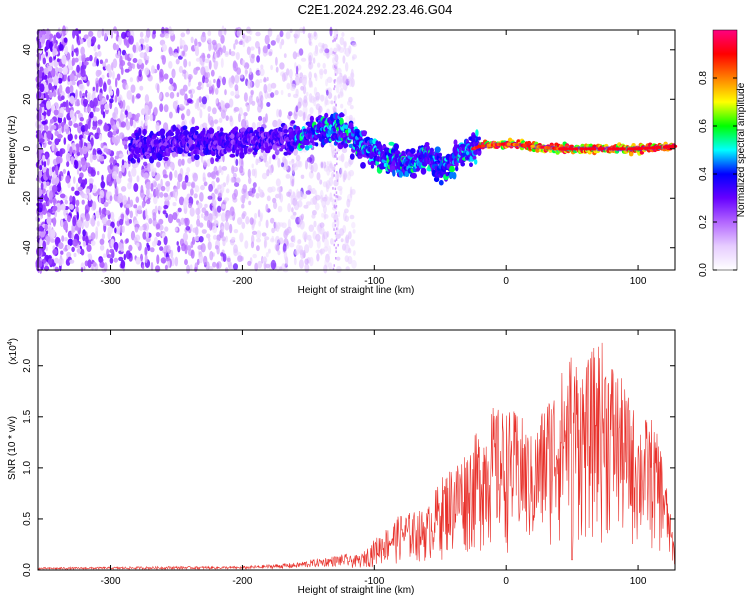 The width and height of the screenshot is (750, 605). What do you see at coordinates (13, 355) in the screenshot?
I see `snr-y-scale-base: (x10` at bounding box center [13, 355].